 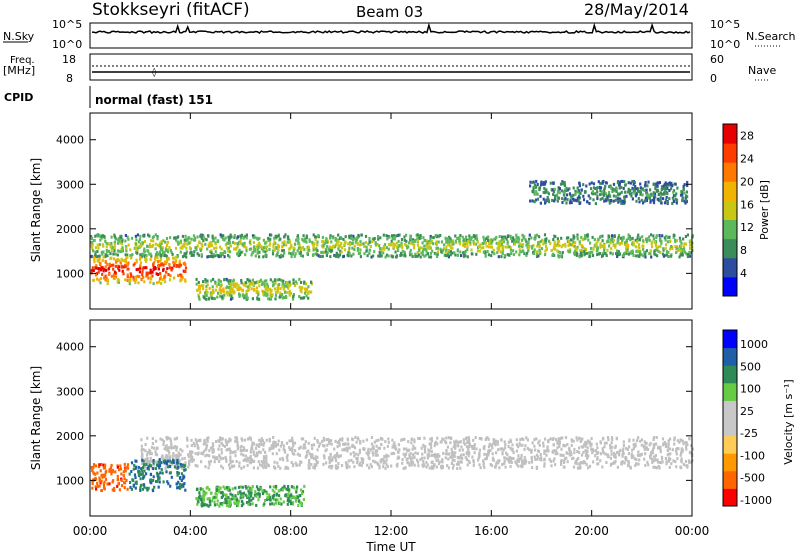 What do you see at coordinates (19, 70) in the screenshot?
I see `freq-unit: [MHz]` at bounding box center [19, 70].